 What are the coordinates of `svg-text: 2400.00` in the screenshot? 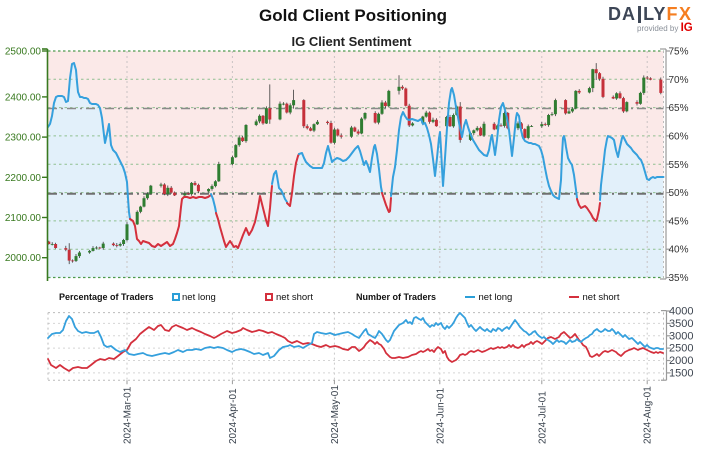 It's located at (23, 97).